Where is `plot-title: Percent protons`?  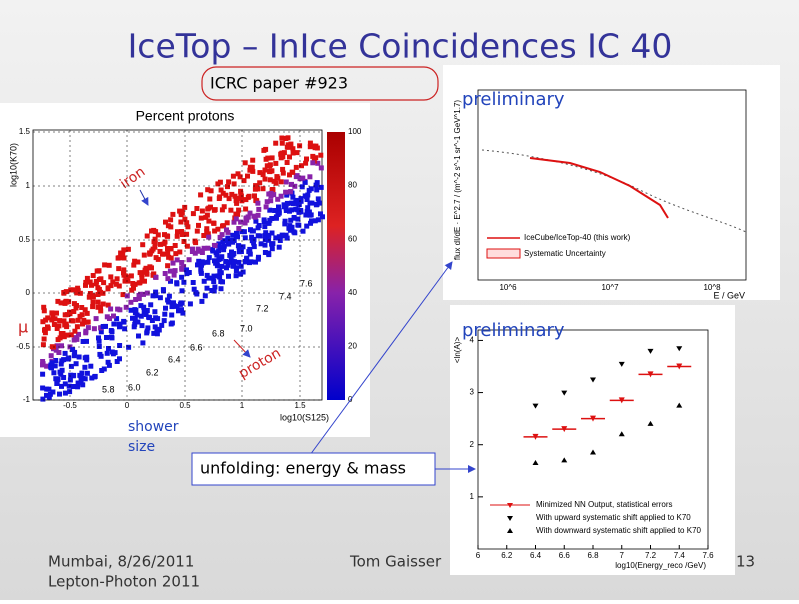
plot-title: Percent protons is located at coordinates (185, 116).